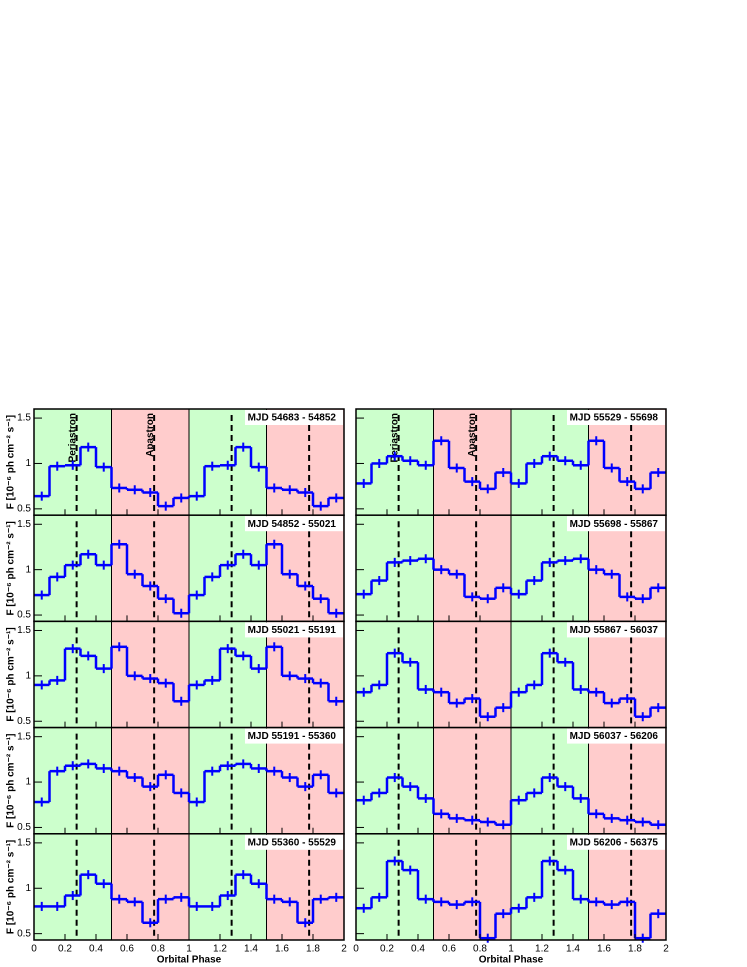 This screenshot has width=747, height=967. I want to click on panel-title: MJD 56037 - 56206, so click(614, 736).